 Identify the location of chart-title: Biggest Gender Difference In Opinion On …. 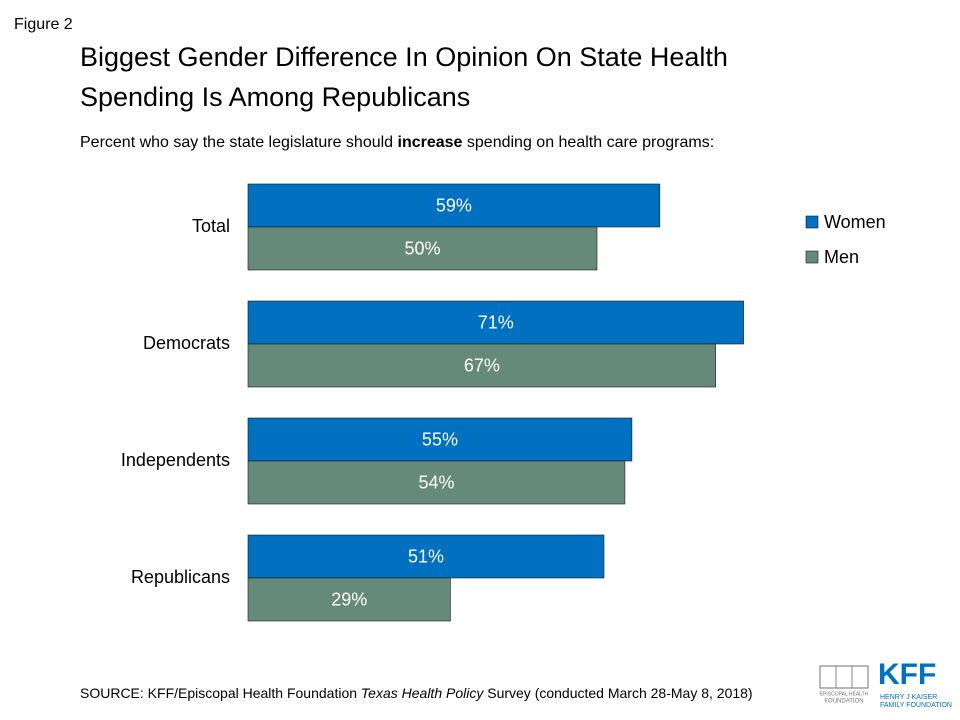
(404, 57).